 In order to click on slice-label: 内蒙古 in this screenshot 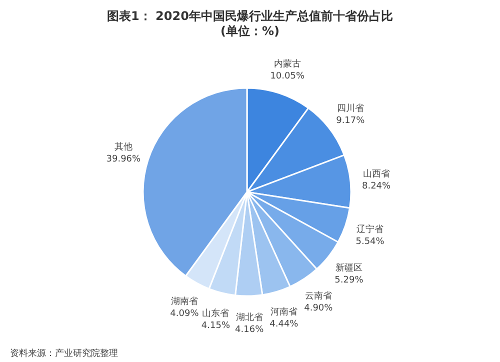, I will do `click(287, 64)`.